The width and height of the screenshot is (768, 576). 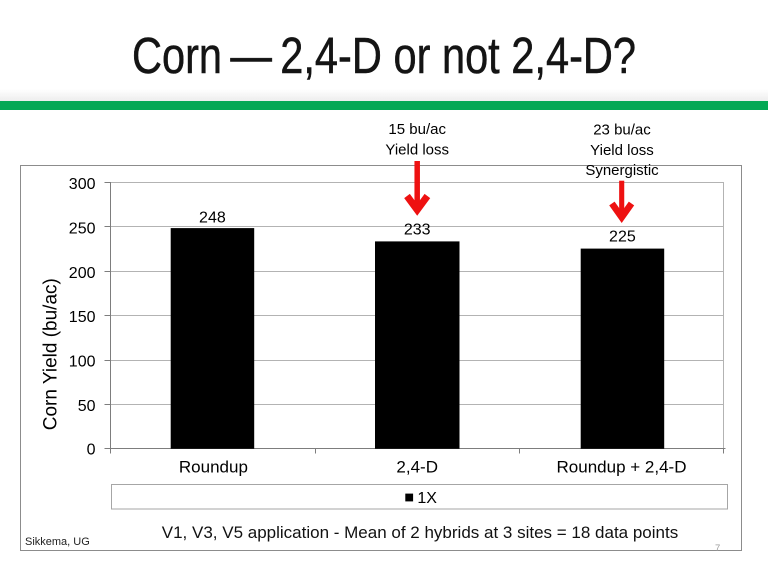 What do you see at coordinates (417, 467) in the screenshot?
I see `svg-text: 2,4-D` at bounding box center [417, 467].